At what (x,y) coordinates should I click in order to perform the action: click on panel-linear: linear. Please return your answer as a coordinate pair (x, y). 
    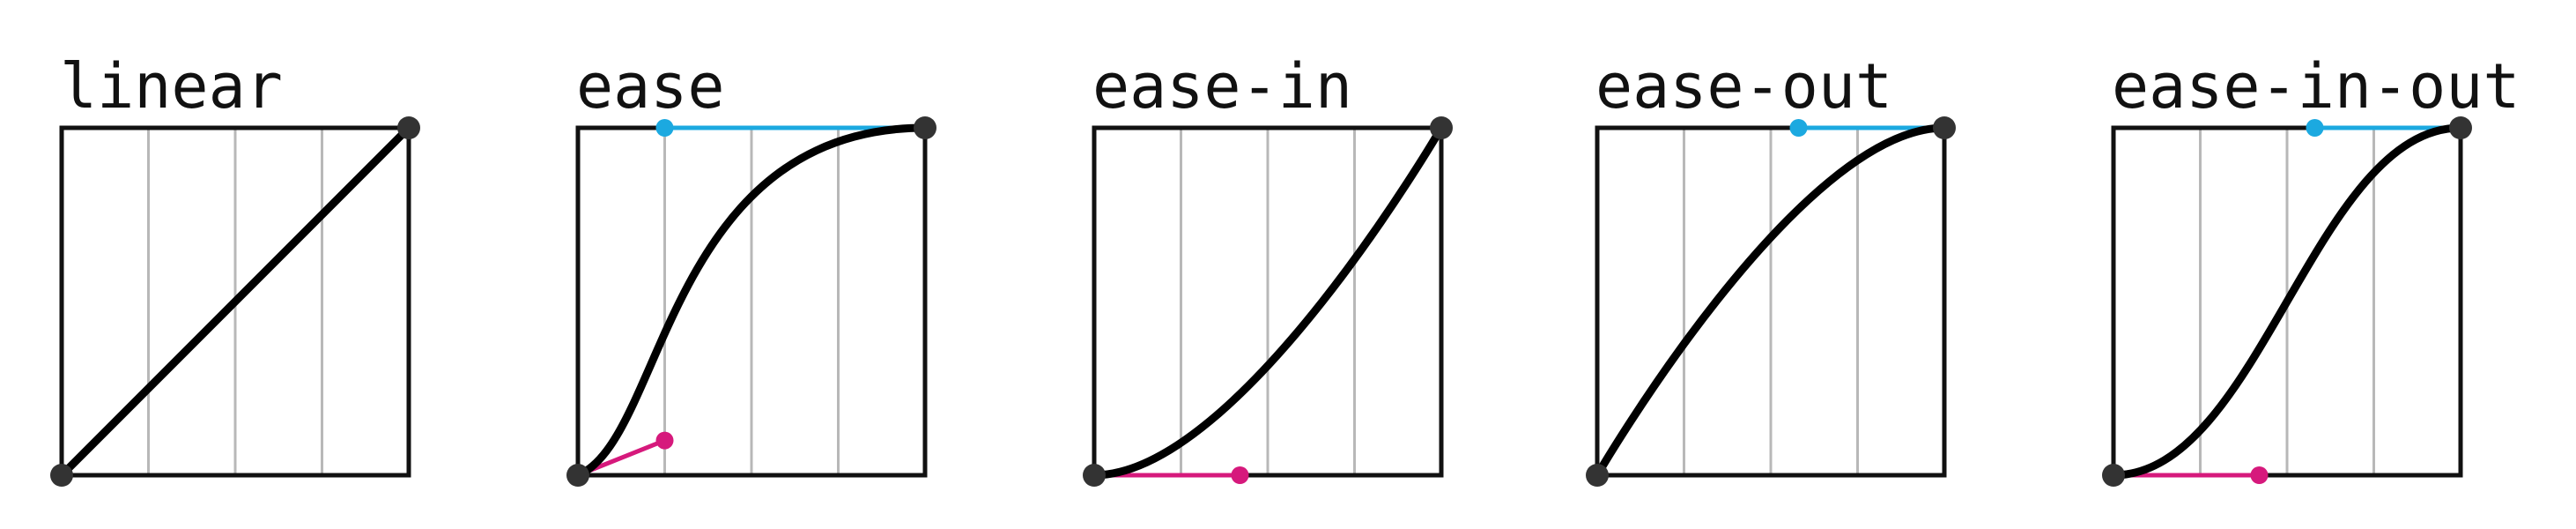
    Looking at the image, I should click on (235, 268).